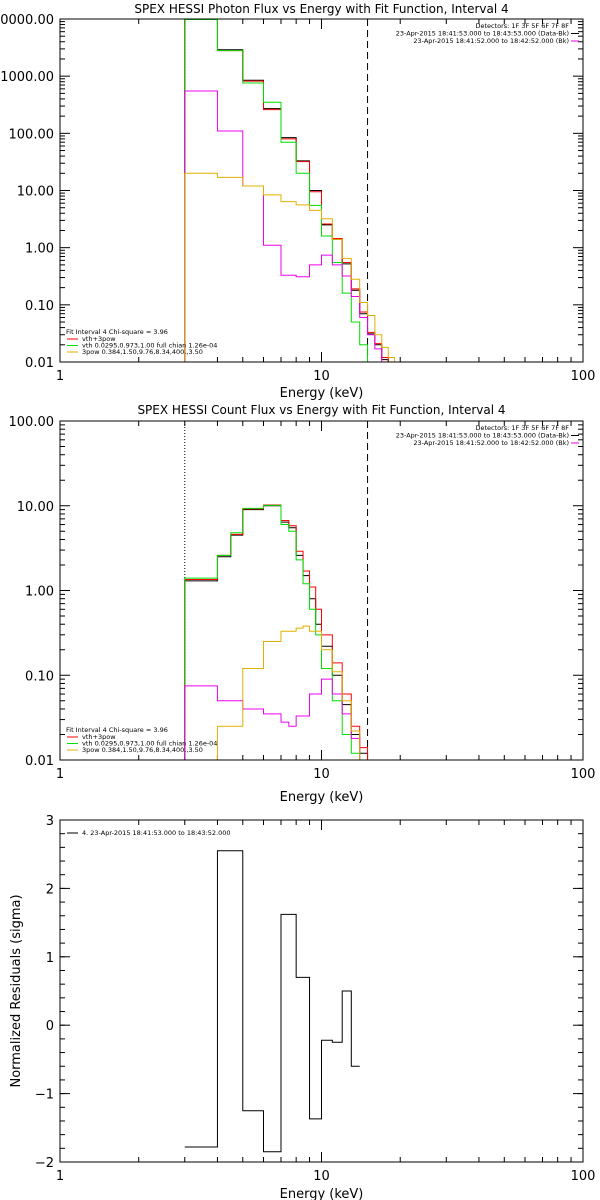 The width and height of the screenshot is (600, 1200). What do you see at coordinates (50, 1026) in the screenshot?
I see `y-tick-label: 0` at bounding box center [50, 1026].